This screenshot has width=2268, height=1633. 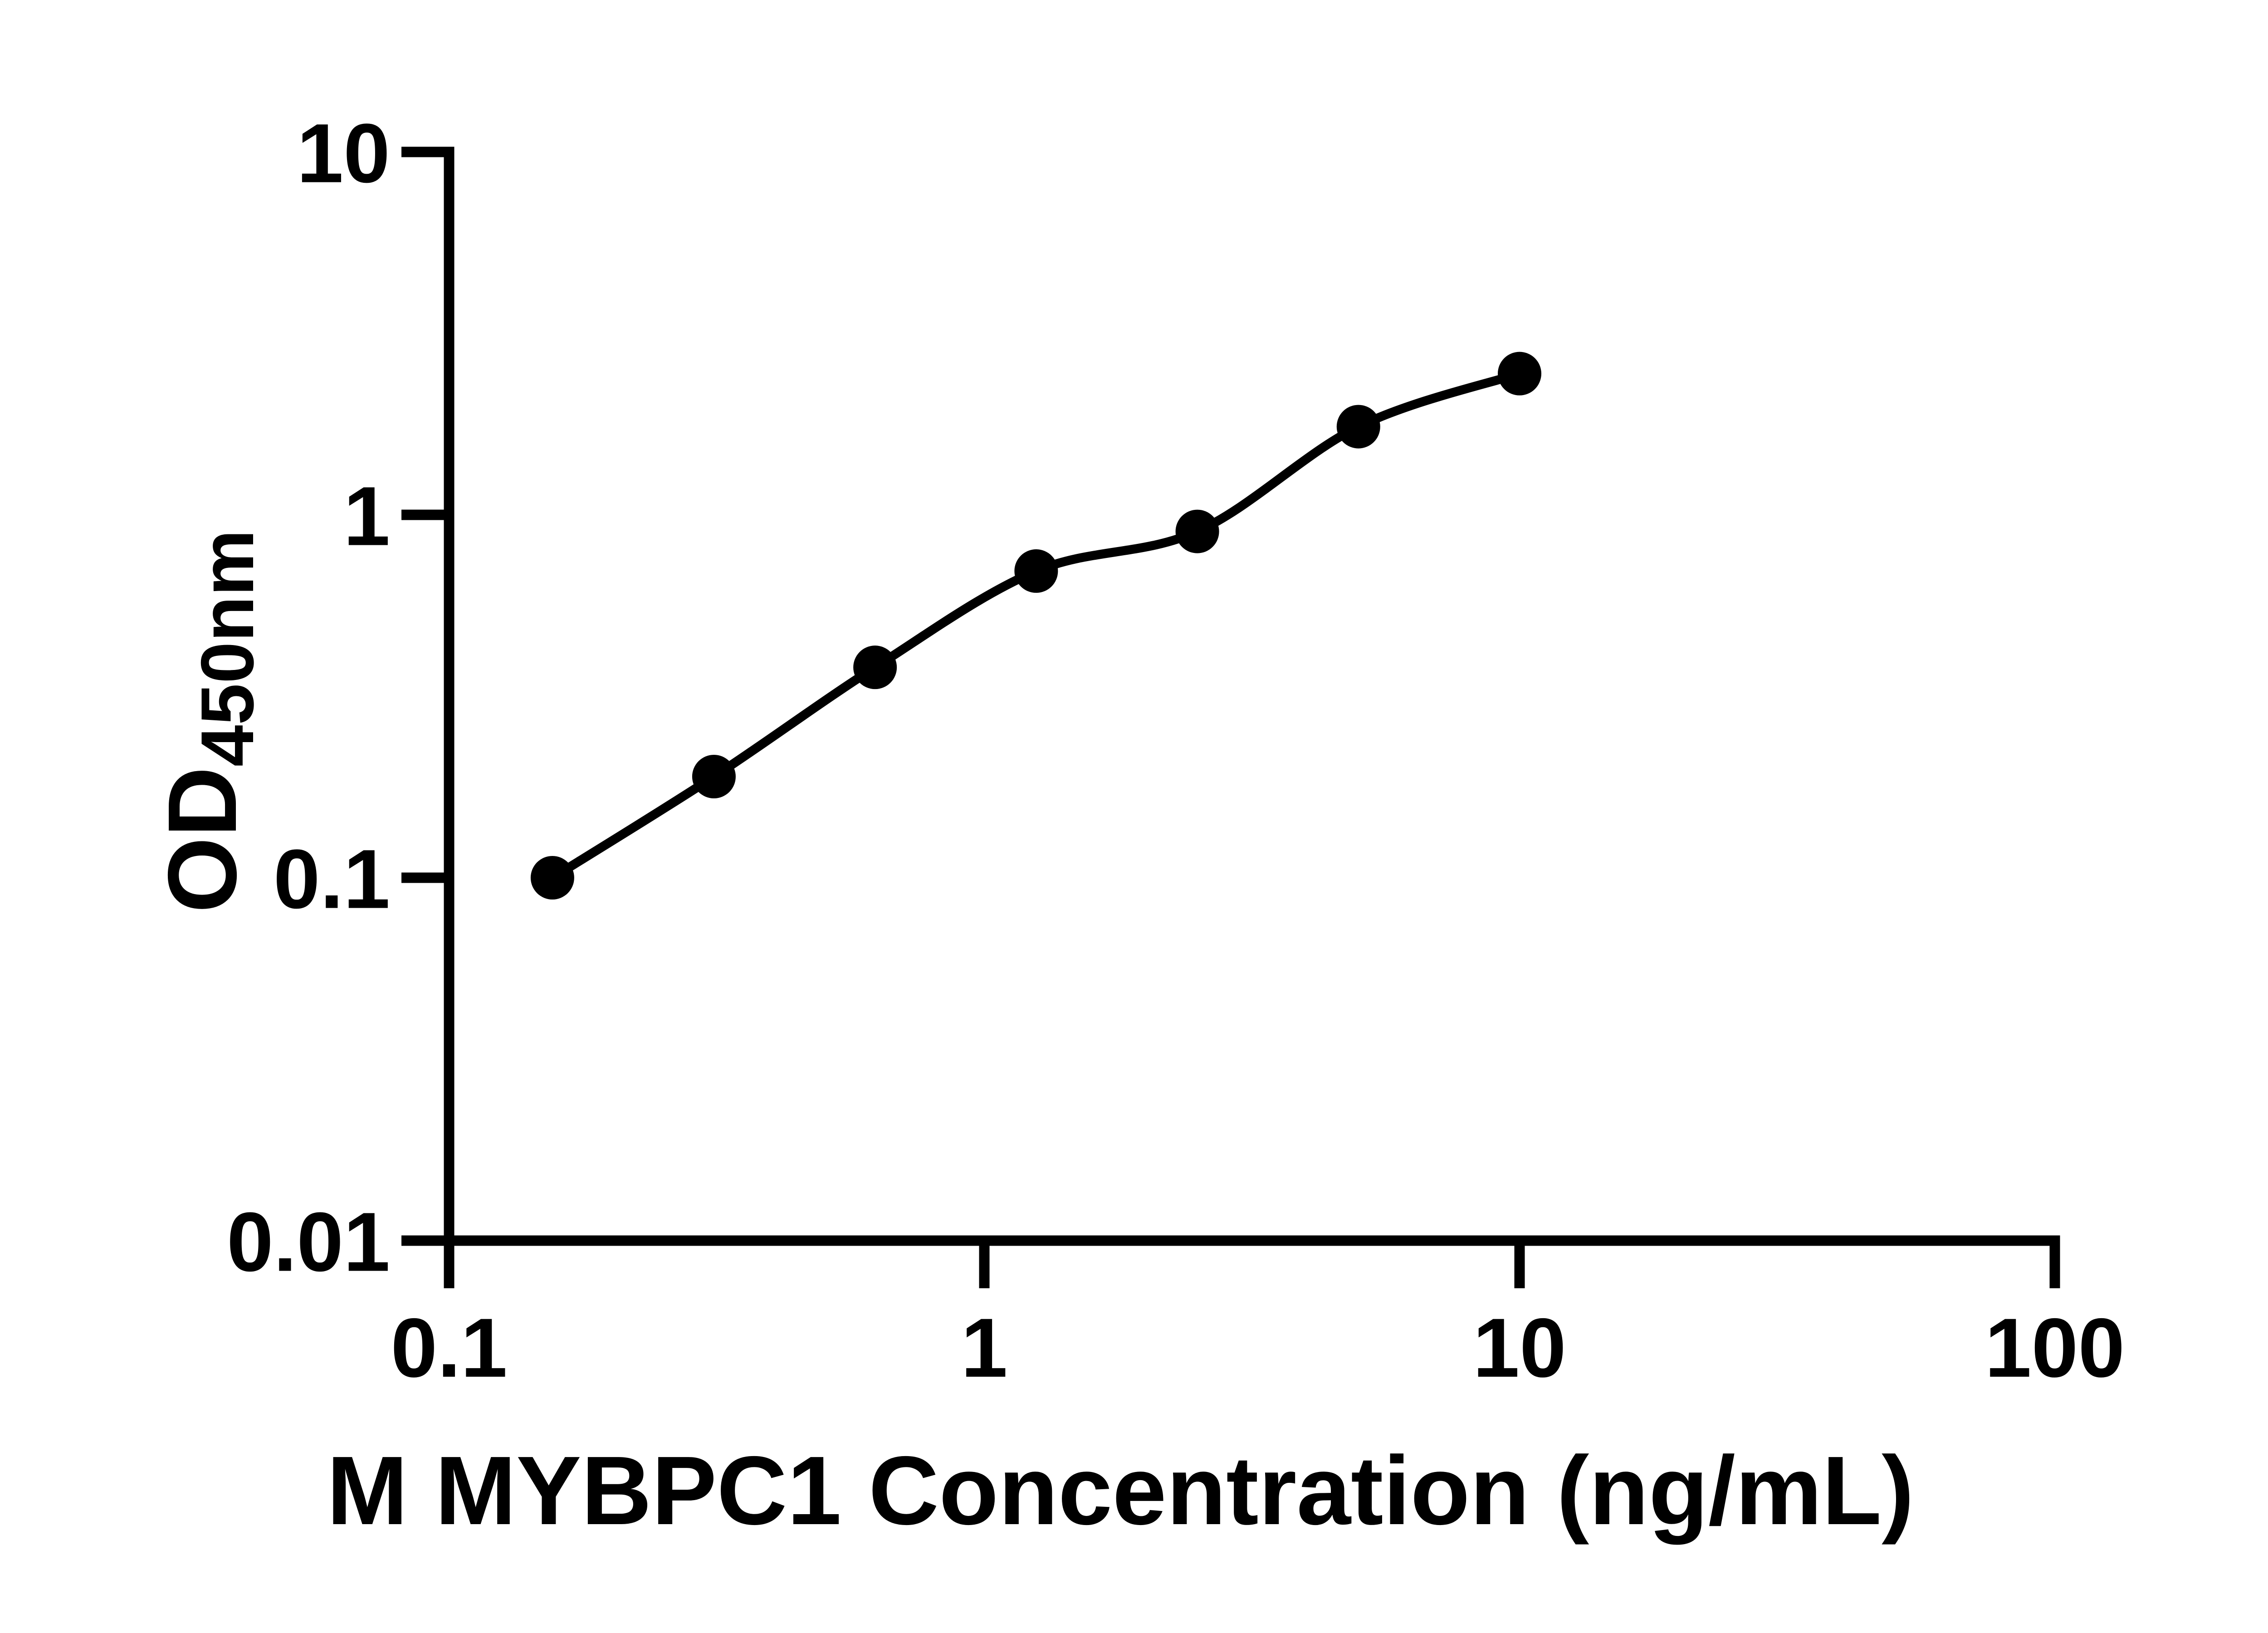 I want to click on y-tick-label-0.1: 0.1, so click(x=332, y=879).